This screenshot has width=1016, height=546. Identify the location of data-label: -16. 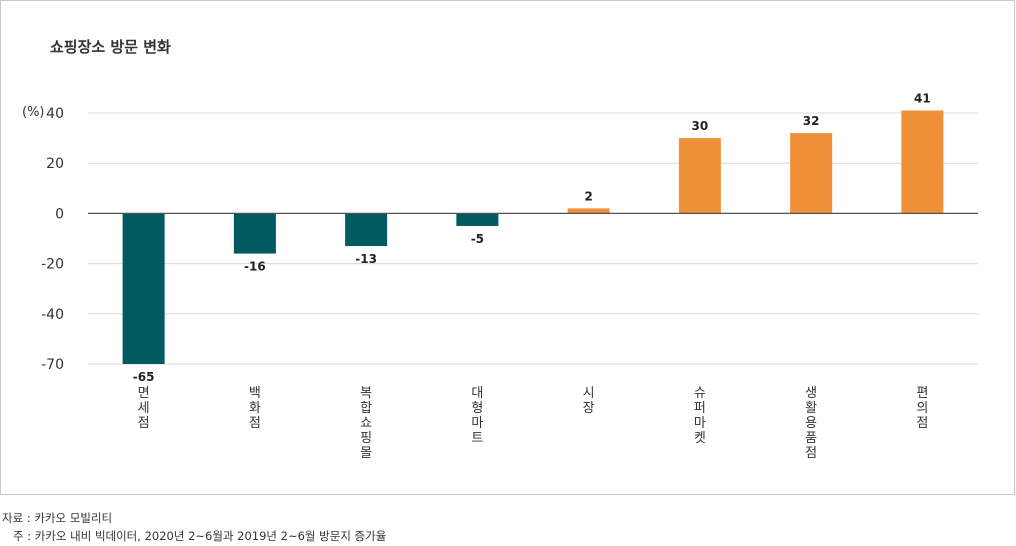
(255, 267).